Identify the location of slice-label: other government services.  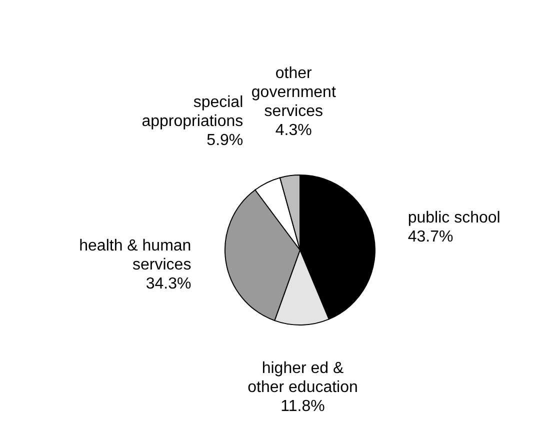
(293, 92).